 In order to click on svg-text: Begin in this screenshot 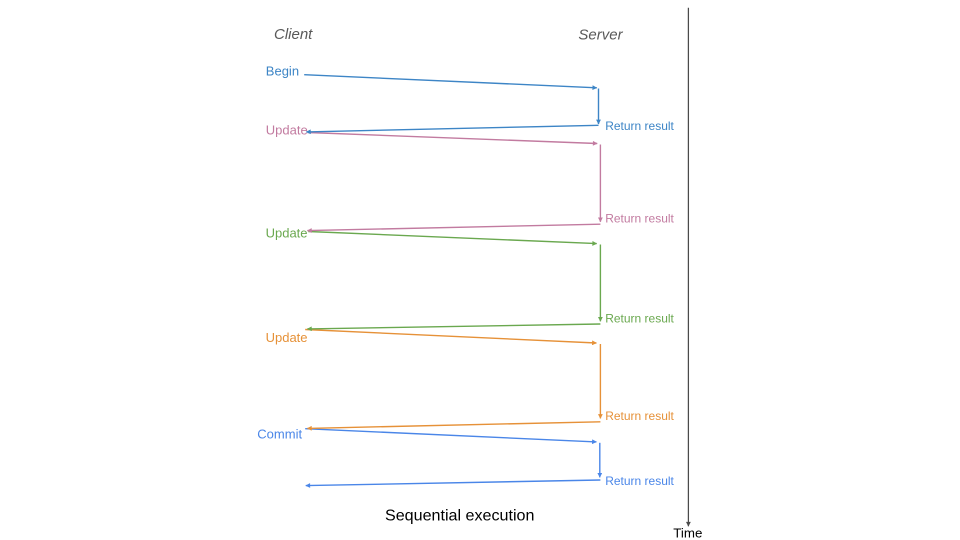, I will do `click(282, 70)`.